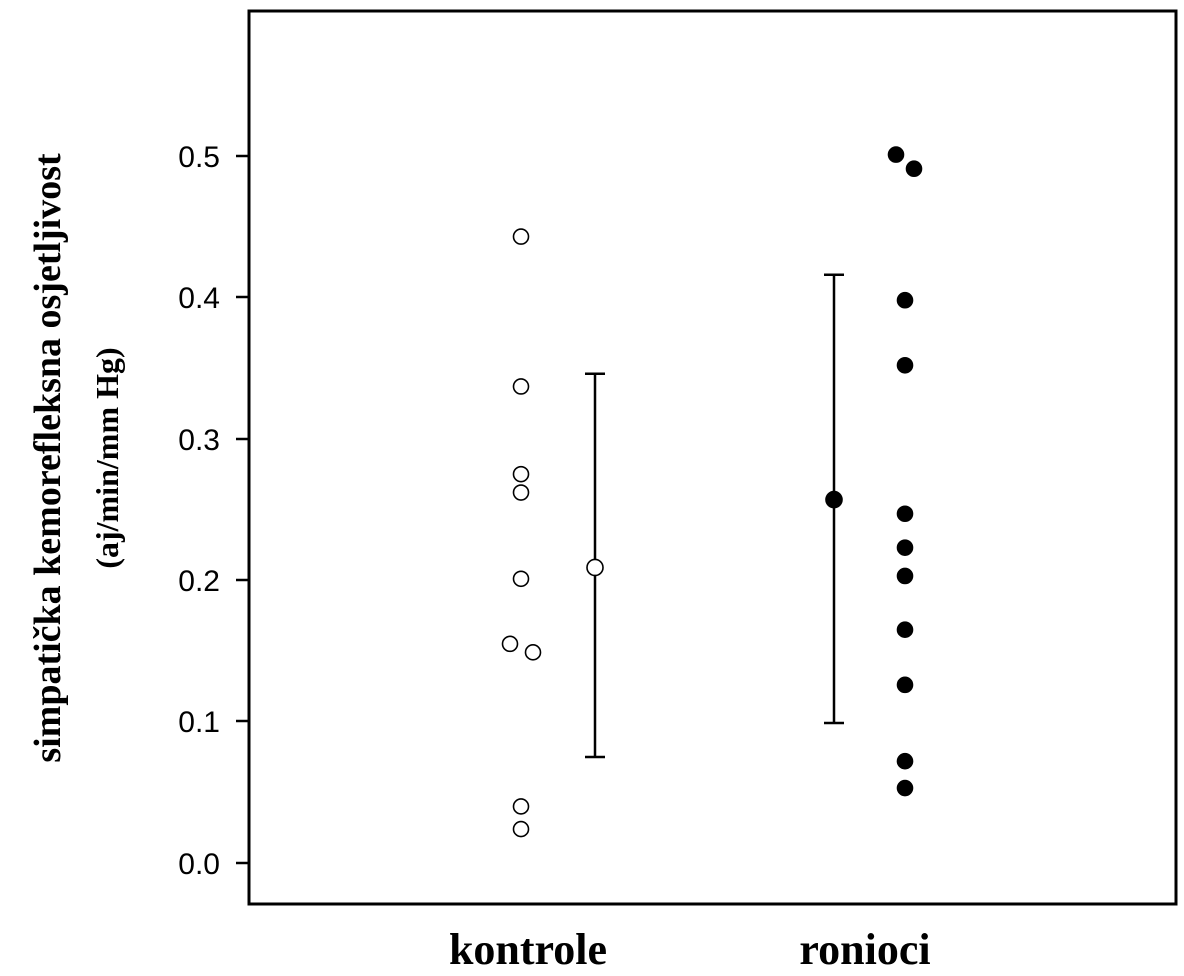  I want to click on y-tick-label-1: 0.1, so click(199, 722).